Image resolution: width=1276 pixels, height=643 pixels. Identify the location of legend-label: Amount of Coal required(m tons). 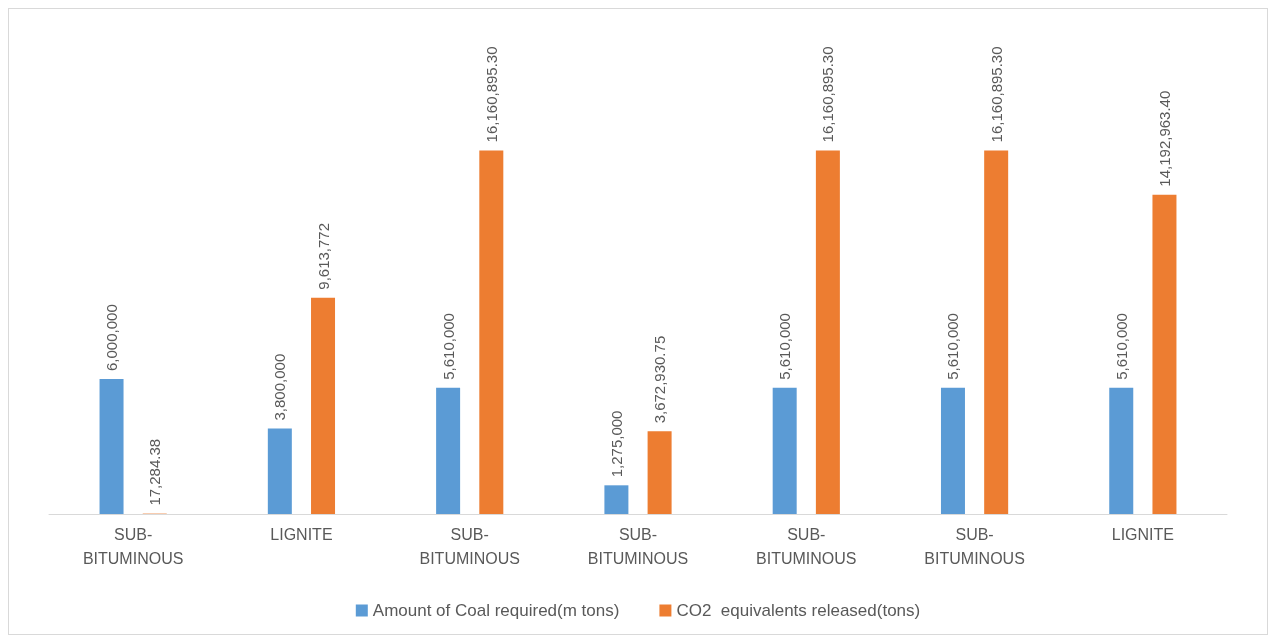
(496, 610).